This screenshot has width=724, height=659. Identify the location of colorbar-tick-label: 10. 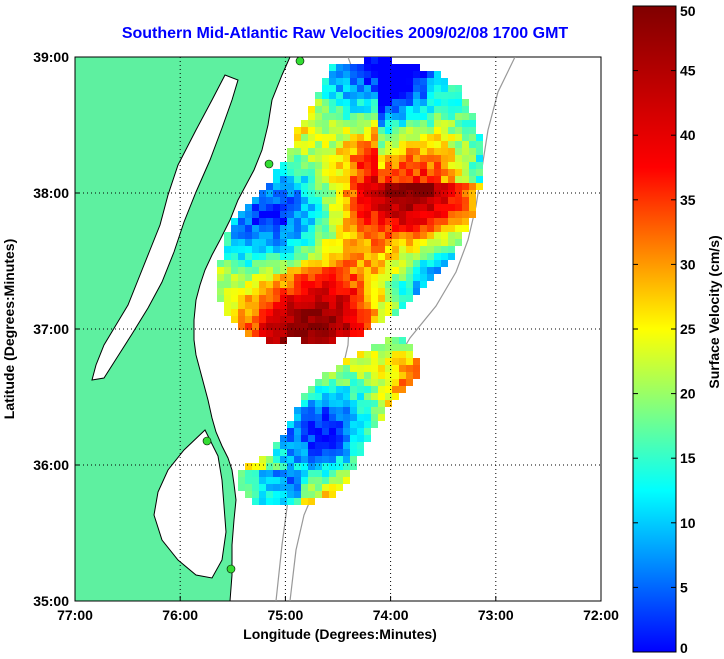
(688, 523).